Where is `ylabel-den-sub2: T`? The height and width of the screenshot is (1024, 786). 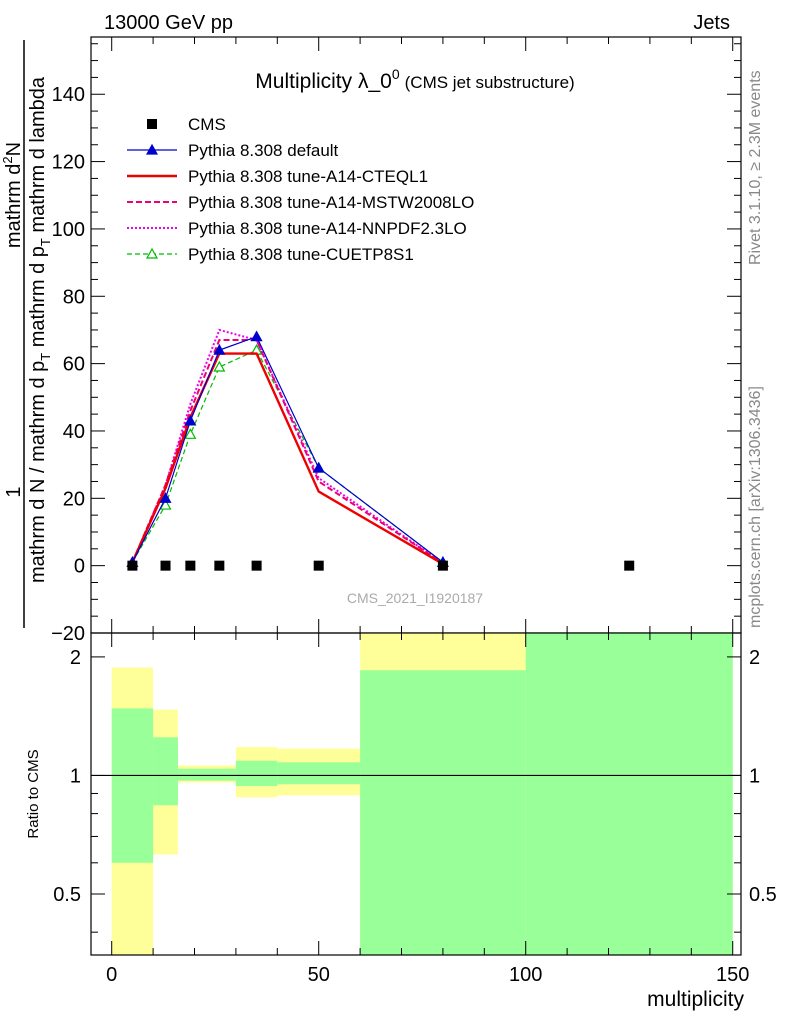
ylabel-den-sub2: T is located at coordinates (45, 242).